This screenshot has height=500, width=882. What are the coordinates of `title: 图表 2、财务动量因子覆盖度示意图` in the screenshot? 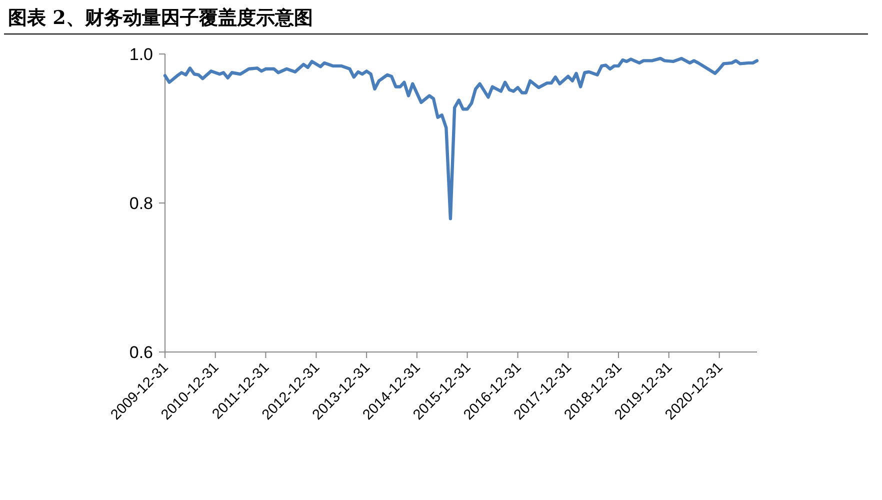 It's located at (160, 18).